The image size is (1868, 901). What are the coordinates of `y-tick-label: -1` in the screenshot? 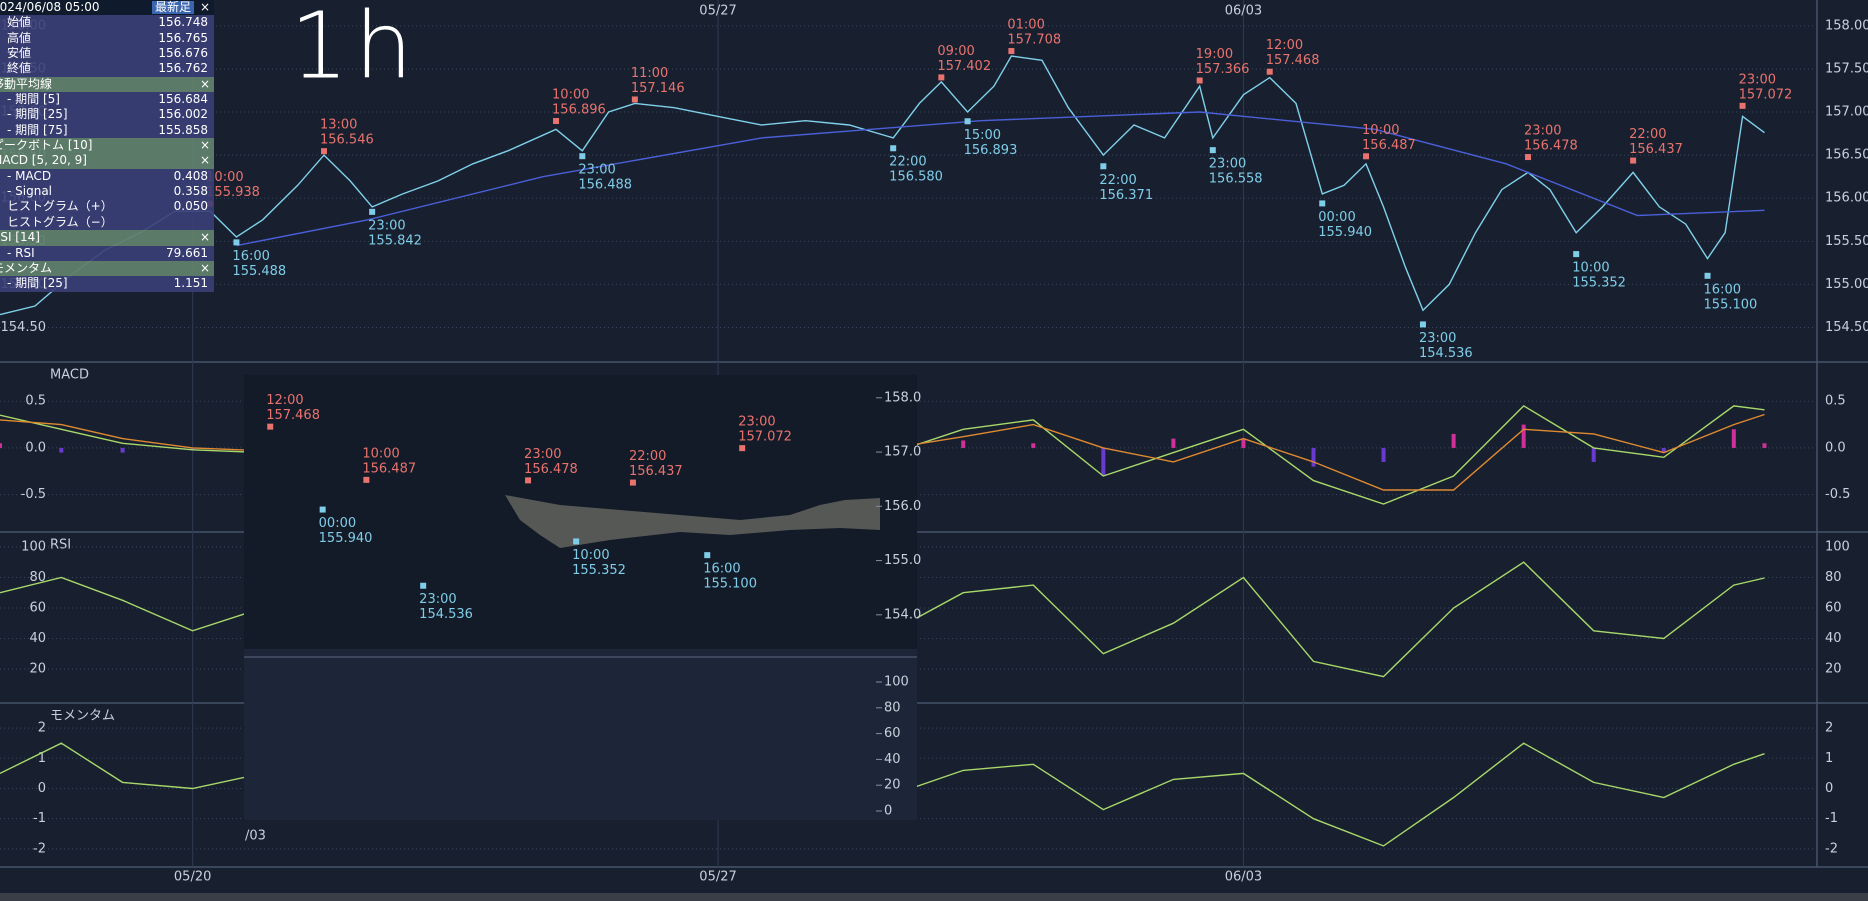 It's located at (1831, 818).